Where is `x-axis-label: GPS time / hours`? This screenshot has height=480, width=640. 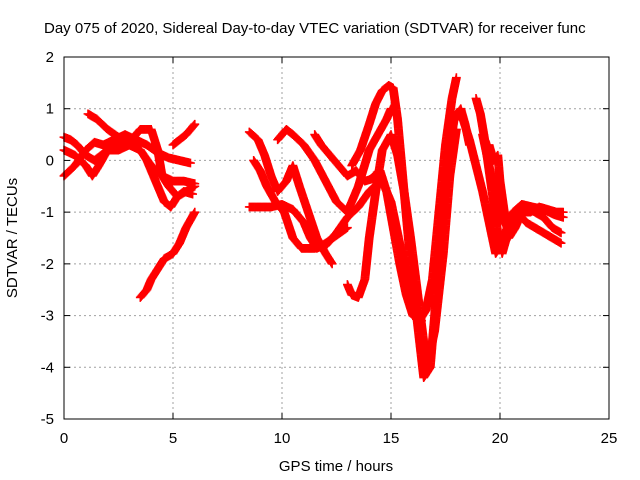 x-axis-label: GPS time / hours is located at coordinates (336, 466).